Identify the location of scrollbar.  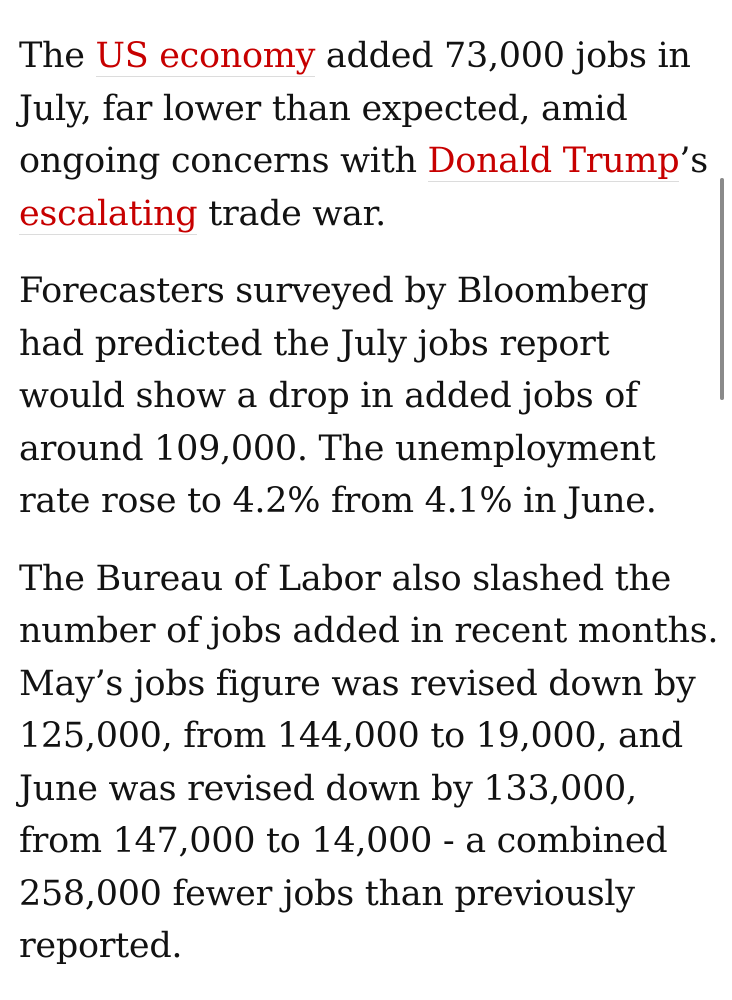
(722, 289).